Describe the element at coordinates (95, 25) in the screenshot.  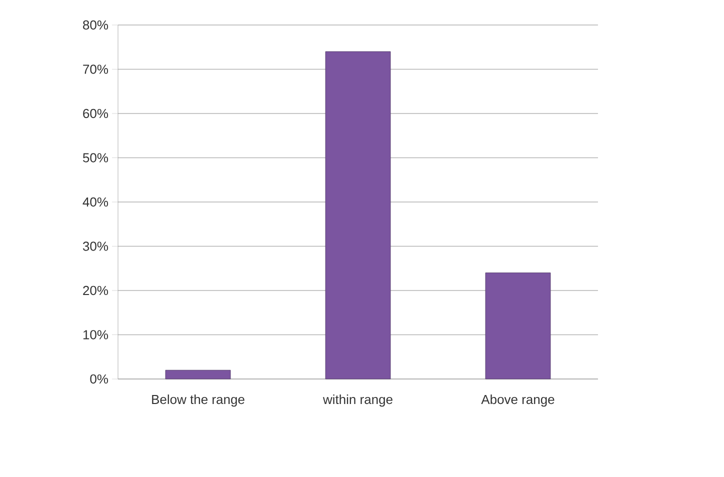
I see `y-tick-label: 80%` at that location.